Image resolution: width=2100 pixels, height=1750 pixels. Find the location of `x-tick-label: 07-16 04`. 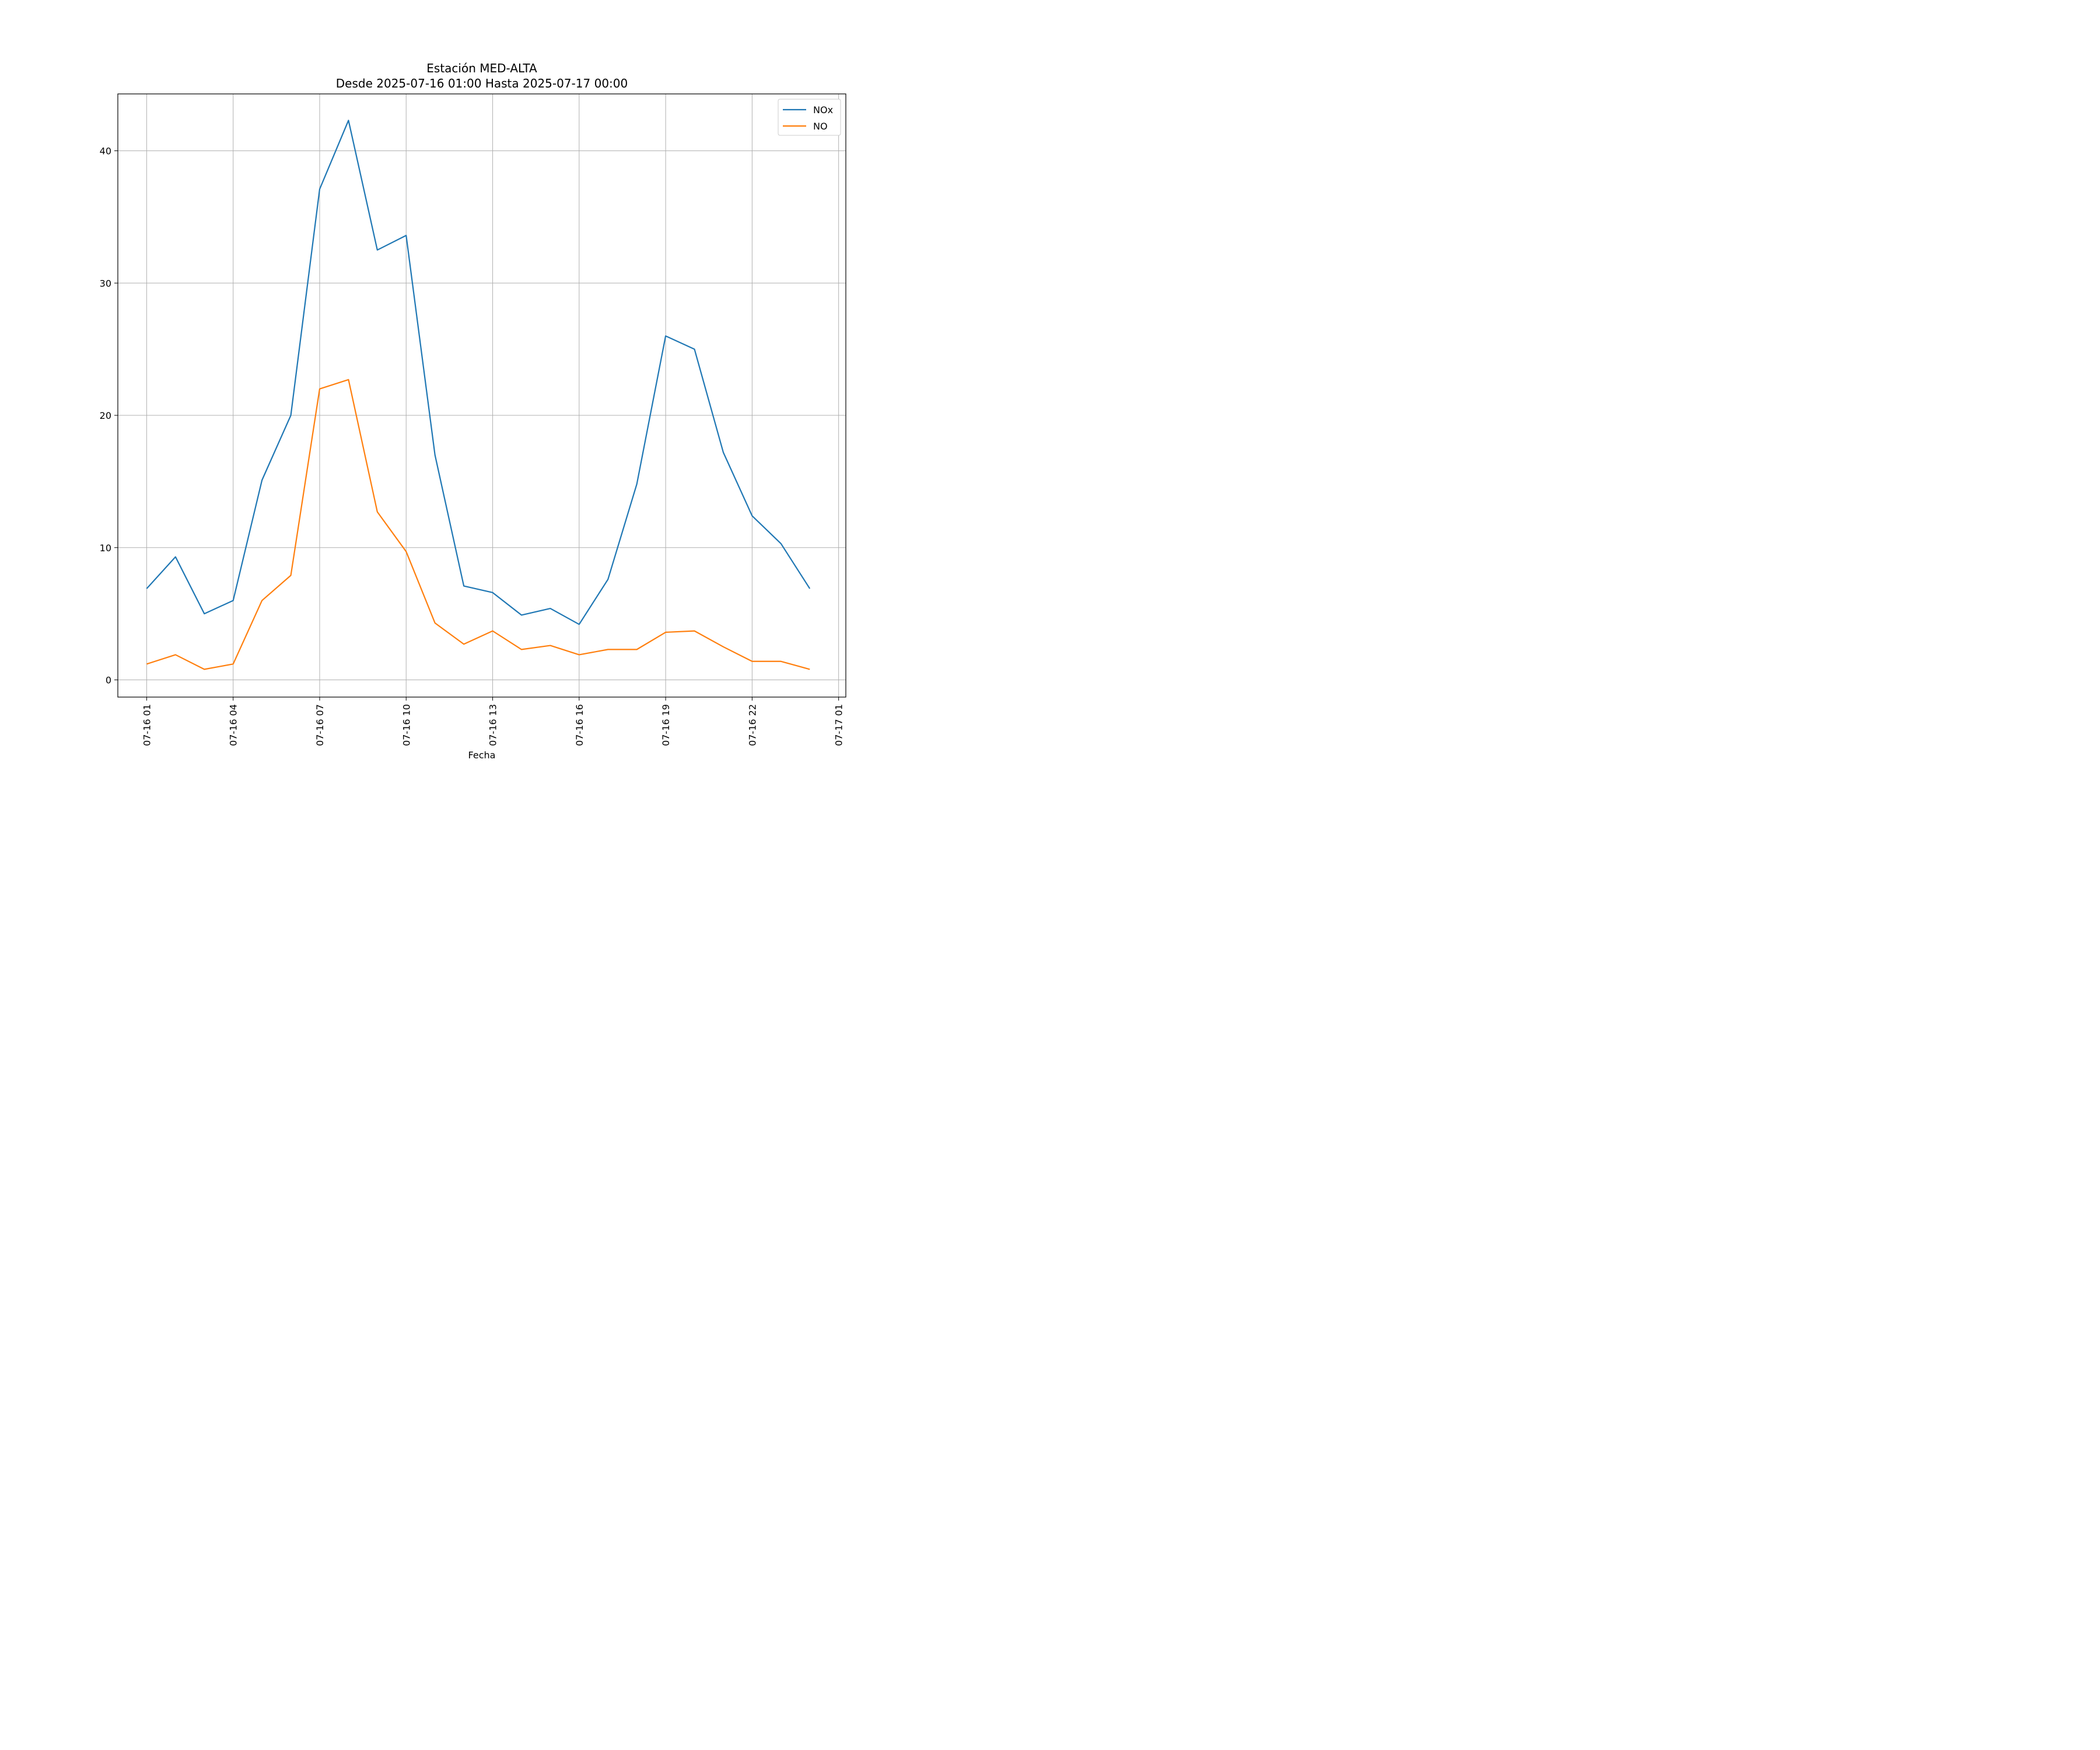

x-tick-label: 07-16 04 is located at coordinates (233, 725).